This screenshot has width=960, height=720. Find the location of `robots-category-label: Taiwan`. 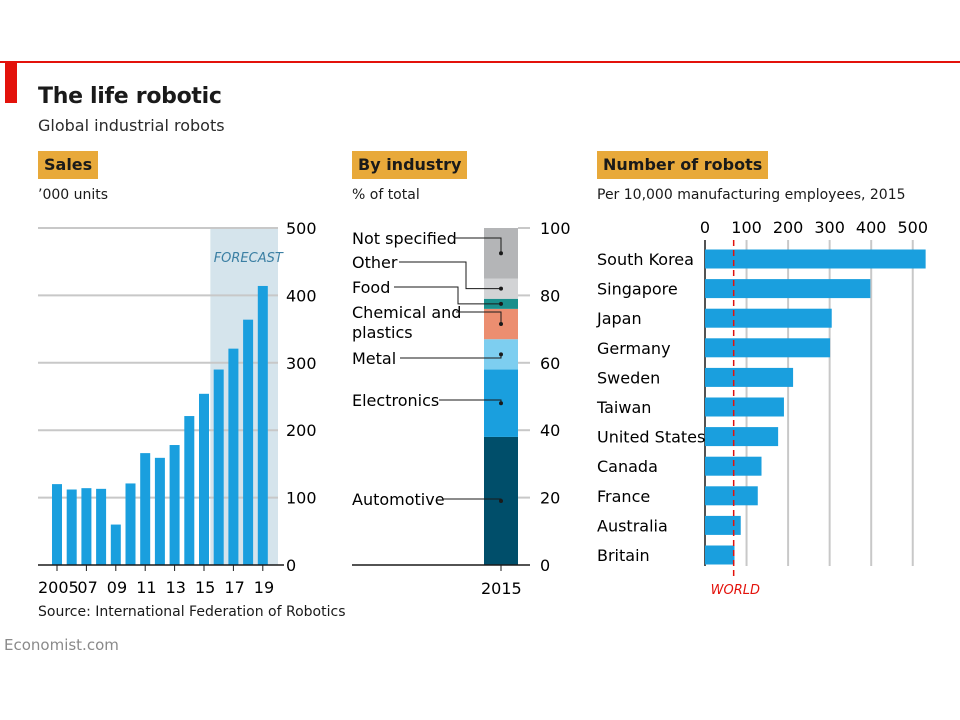

robots-category-label: Taiwan is located at coordinates (623, 407).